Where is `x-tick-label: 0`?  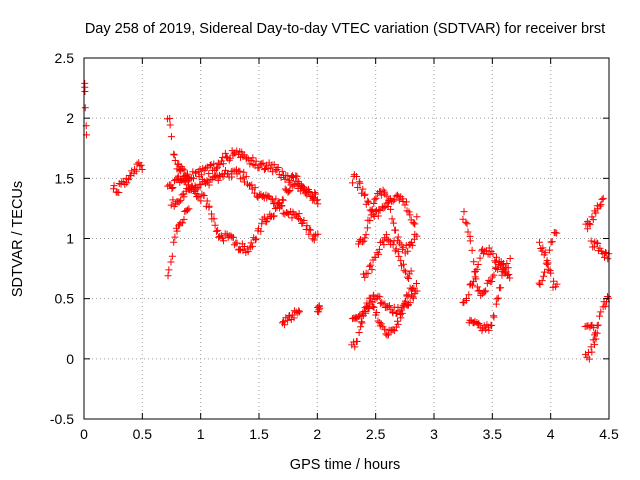 x-tick-label: 0 is located at coordinates (84, 434).